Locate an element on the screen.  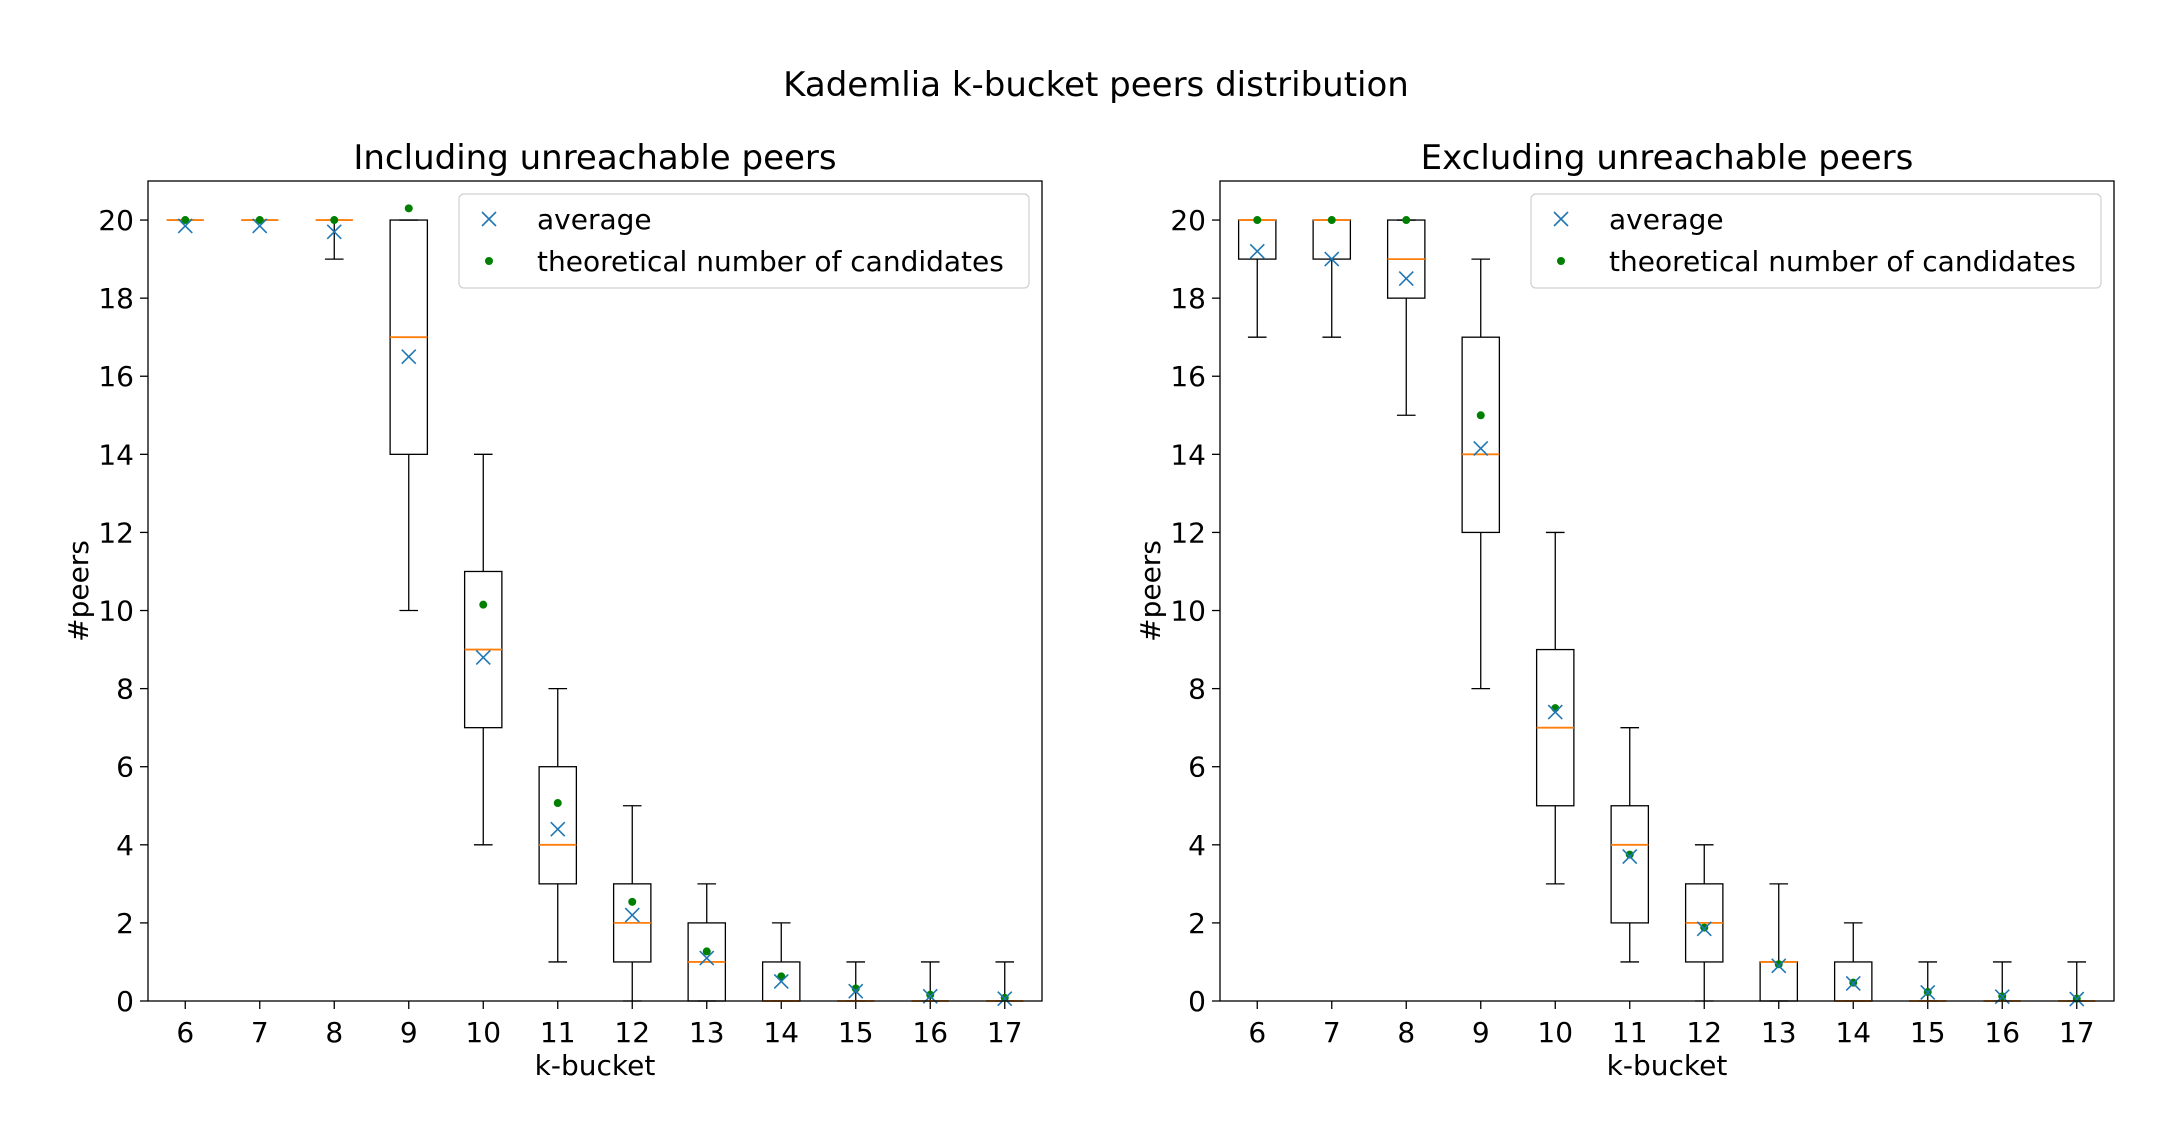
y-tick-label: 8 is located at coordinates (125, 689).